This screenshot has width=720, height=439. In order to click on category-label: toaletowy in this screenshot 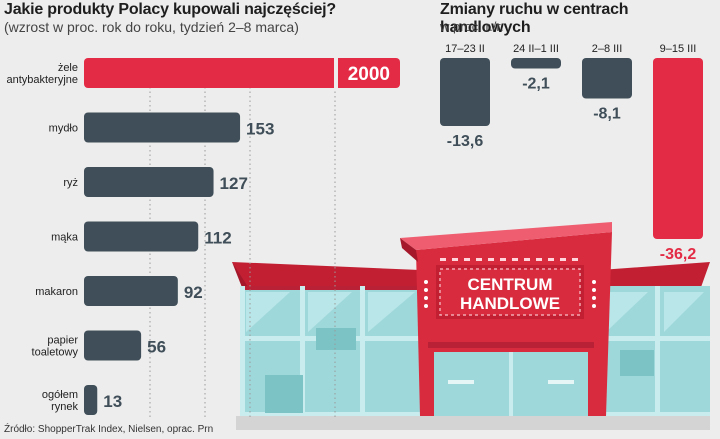, I will do `click(55, 353)`.